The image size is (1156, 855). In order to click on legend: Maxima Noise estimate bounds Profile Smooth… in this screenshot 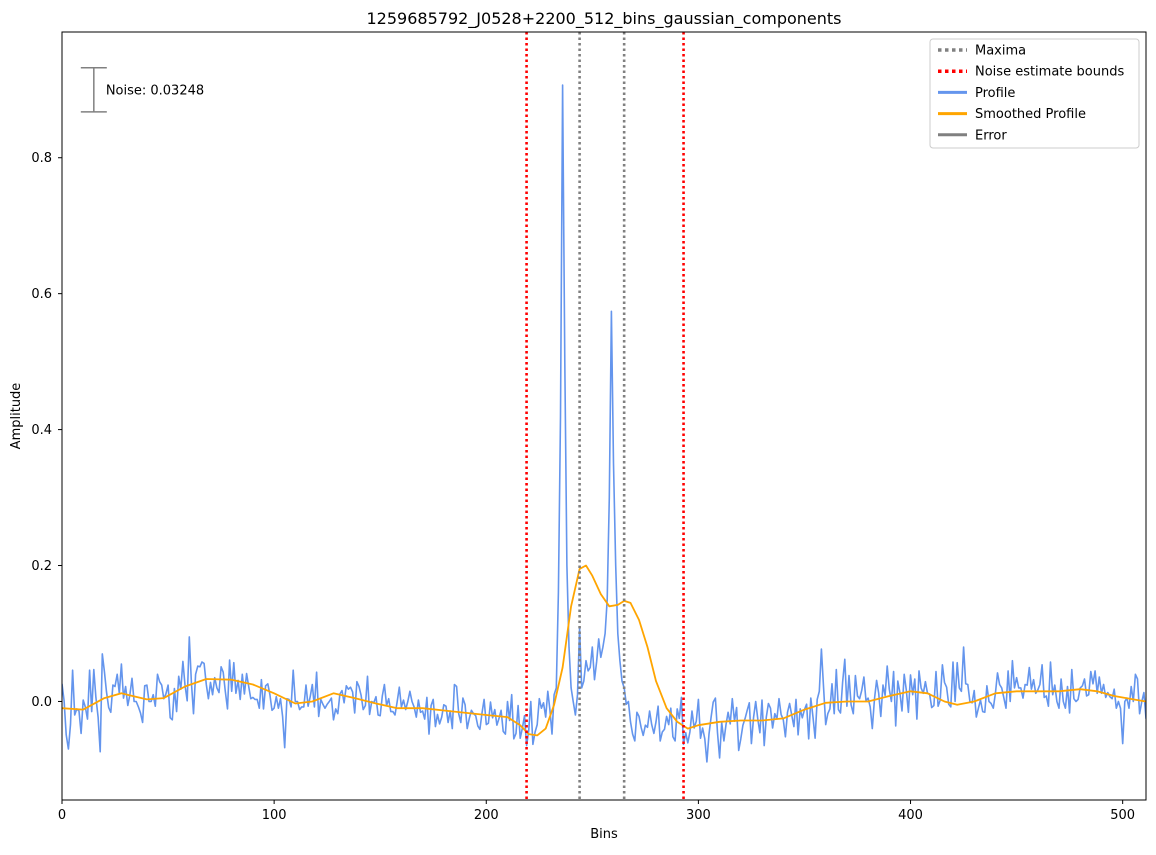, I will do `click(1034, 93)`.